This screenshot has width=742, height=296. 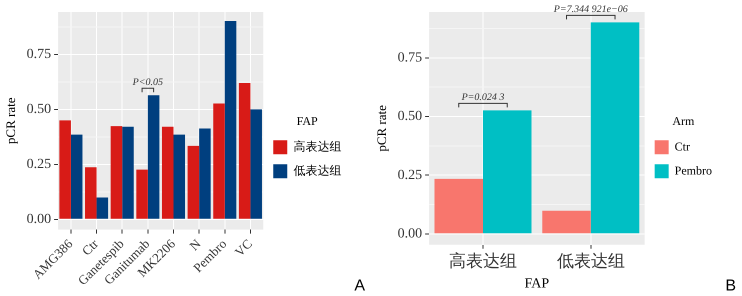 I want to click on legend-label: Pembro, so click(x=693, y=170).